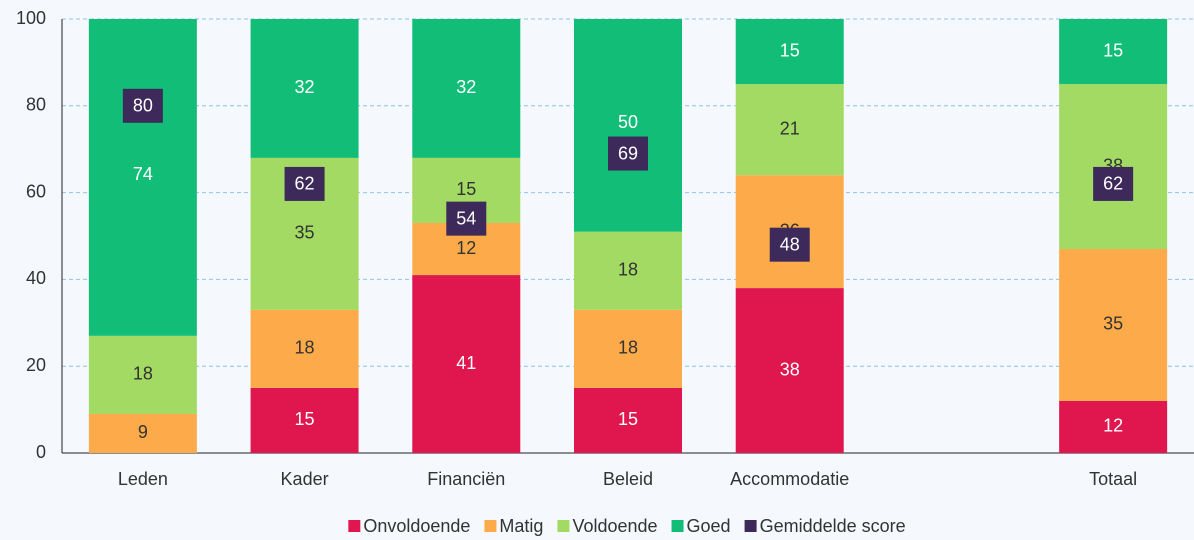 The width and height of the screenshot is (1194, 540). What do you see at coordinates (521, 526) in the screenshot?
I see `legend-label: Matig` at bounding box center [521, 526].